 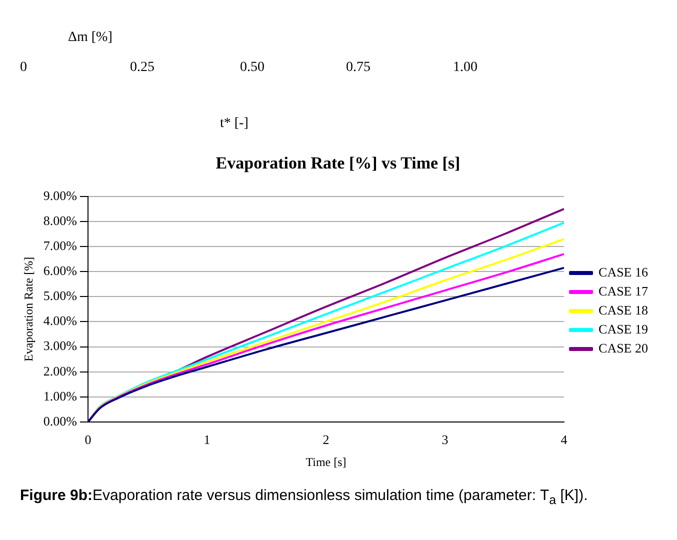 What do you see at coordinates (445, 440) in the screenshot?
I see `x-tick-label: 3` at bounding box center [445, 440].